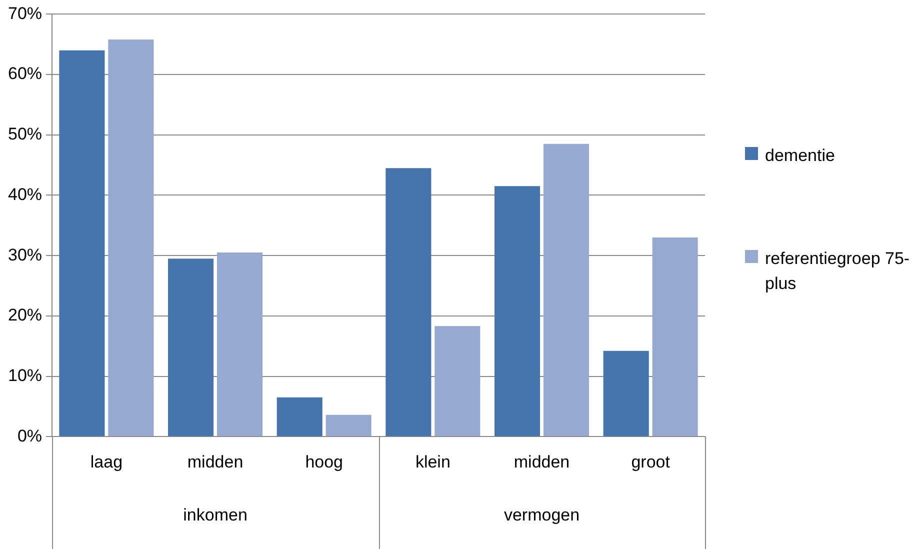 The image size is (923, 549). I want to click on x-tick-label: klein, so click(432, 462).